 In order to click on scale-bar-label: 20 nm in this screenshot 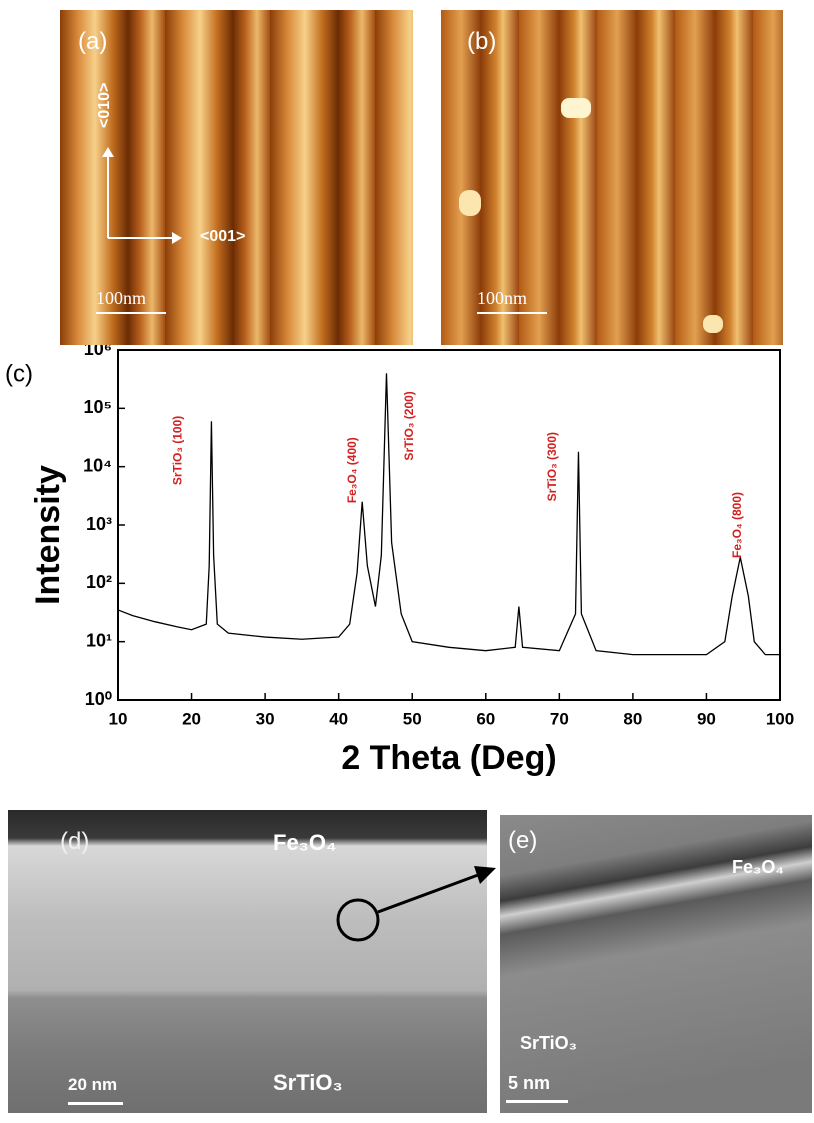, I will do `click(93, 1084)`.